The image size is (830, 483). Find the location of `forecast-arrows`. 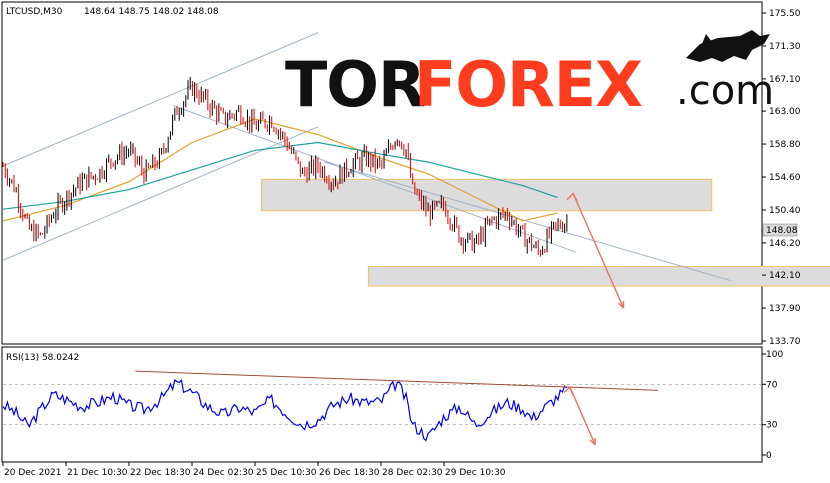

forecast-arrows is located at coordinates (595, 250).